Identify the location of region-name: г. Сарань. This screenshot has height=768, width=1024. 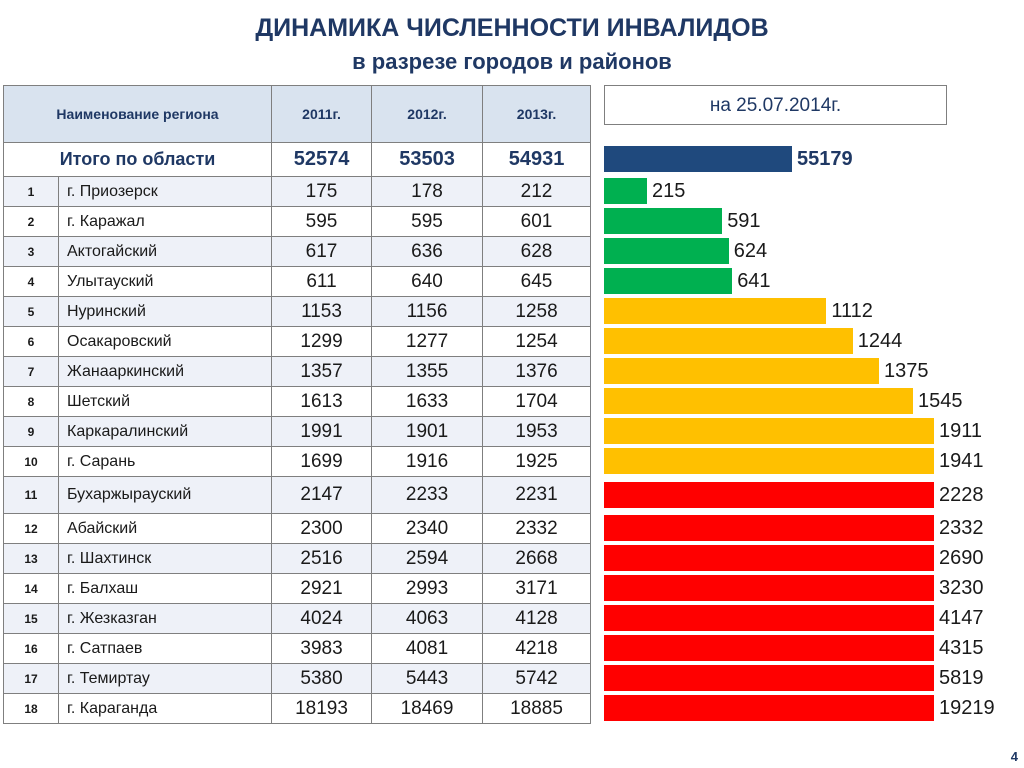
(165, 461).